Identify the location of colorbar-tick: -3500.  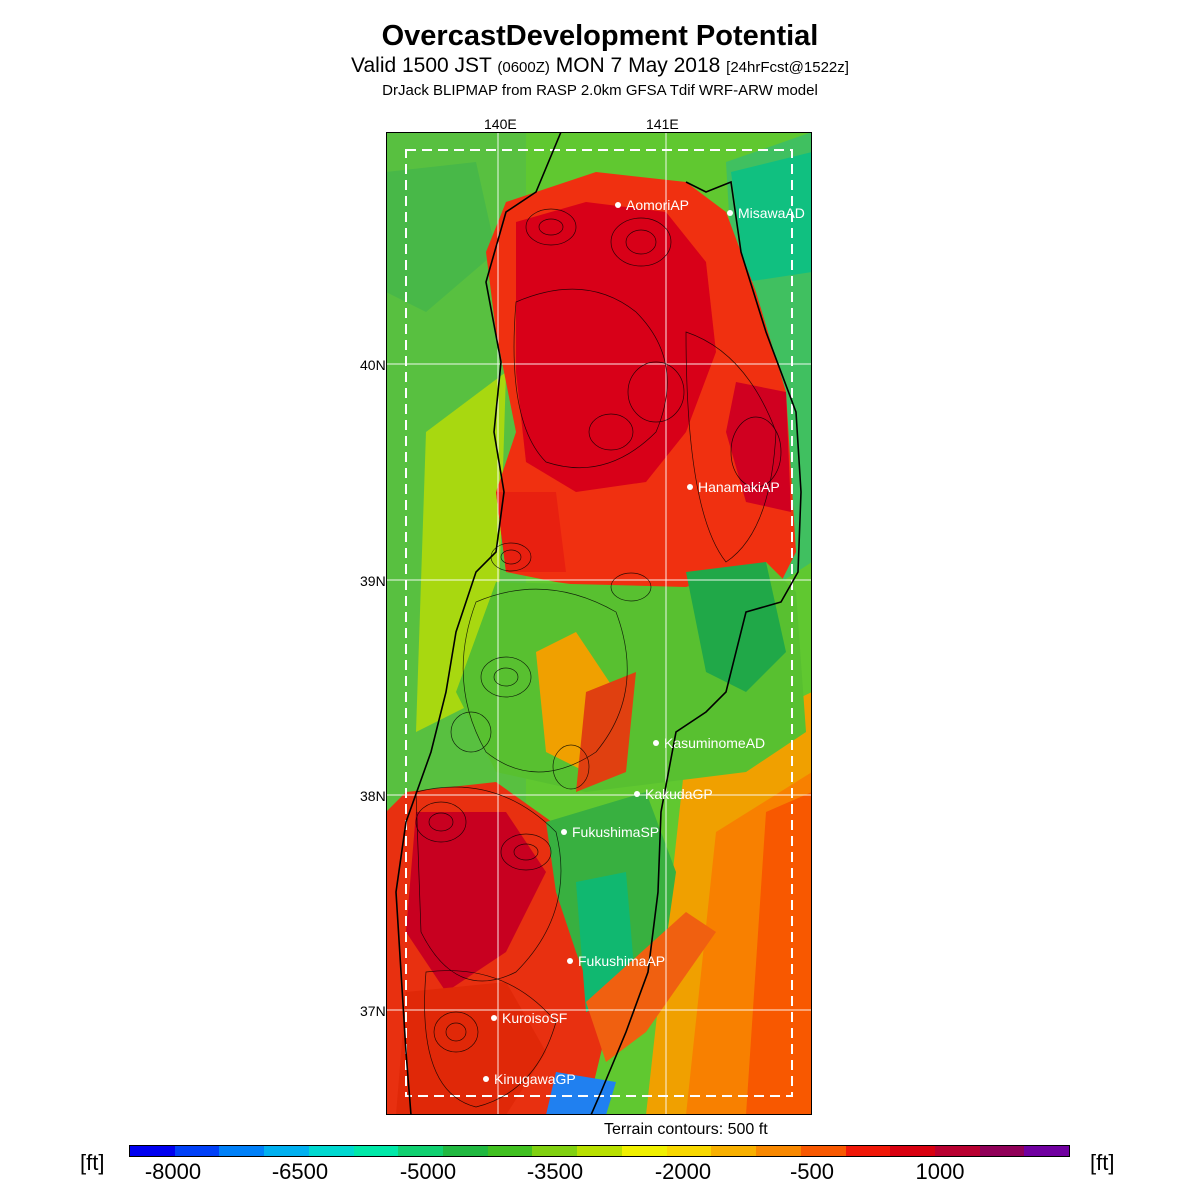
(555, 1171).